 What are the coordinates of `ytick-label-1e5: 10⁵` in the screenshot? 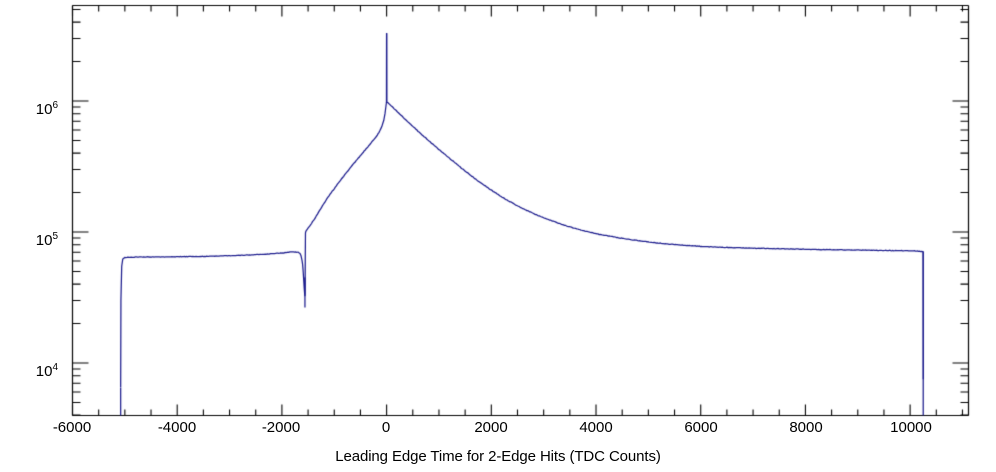 It's located at (46, 240).